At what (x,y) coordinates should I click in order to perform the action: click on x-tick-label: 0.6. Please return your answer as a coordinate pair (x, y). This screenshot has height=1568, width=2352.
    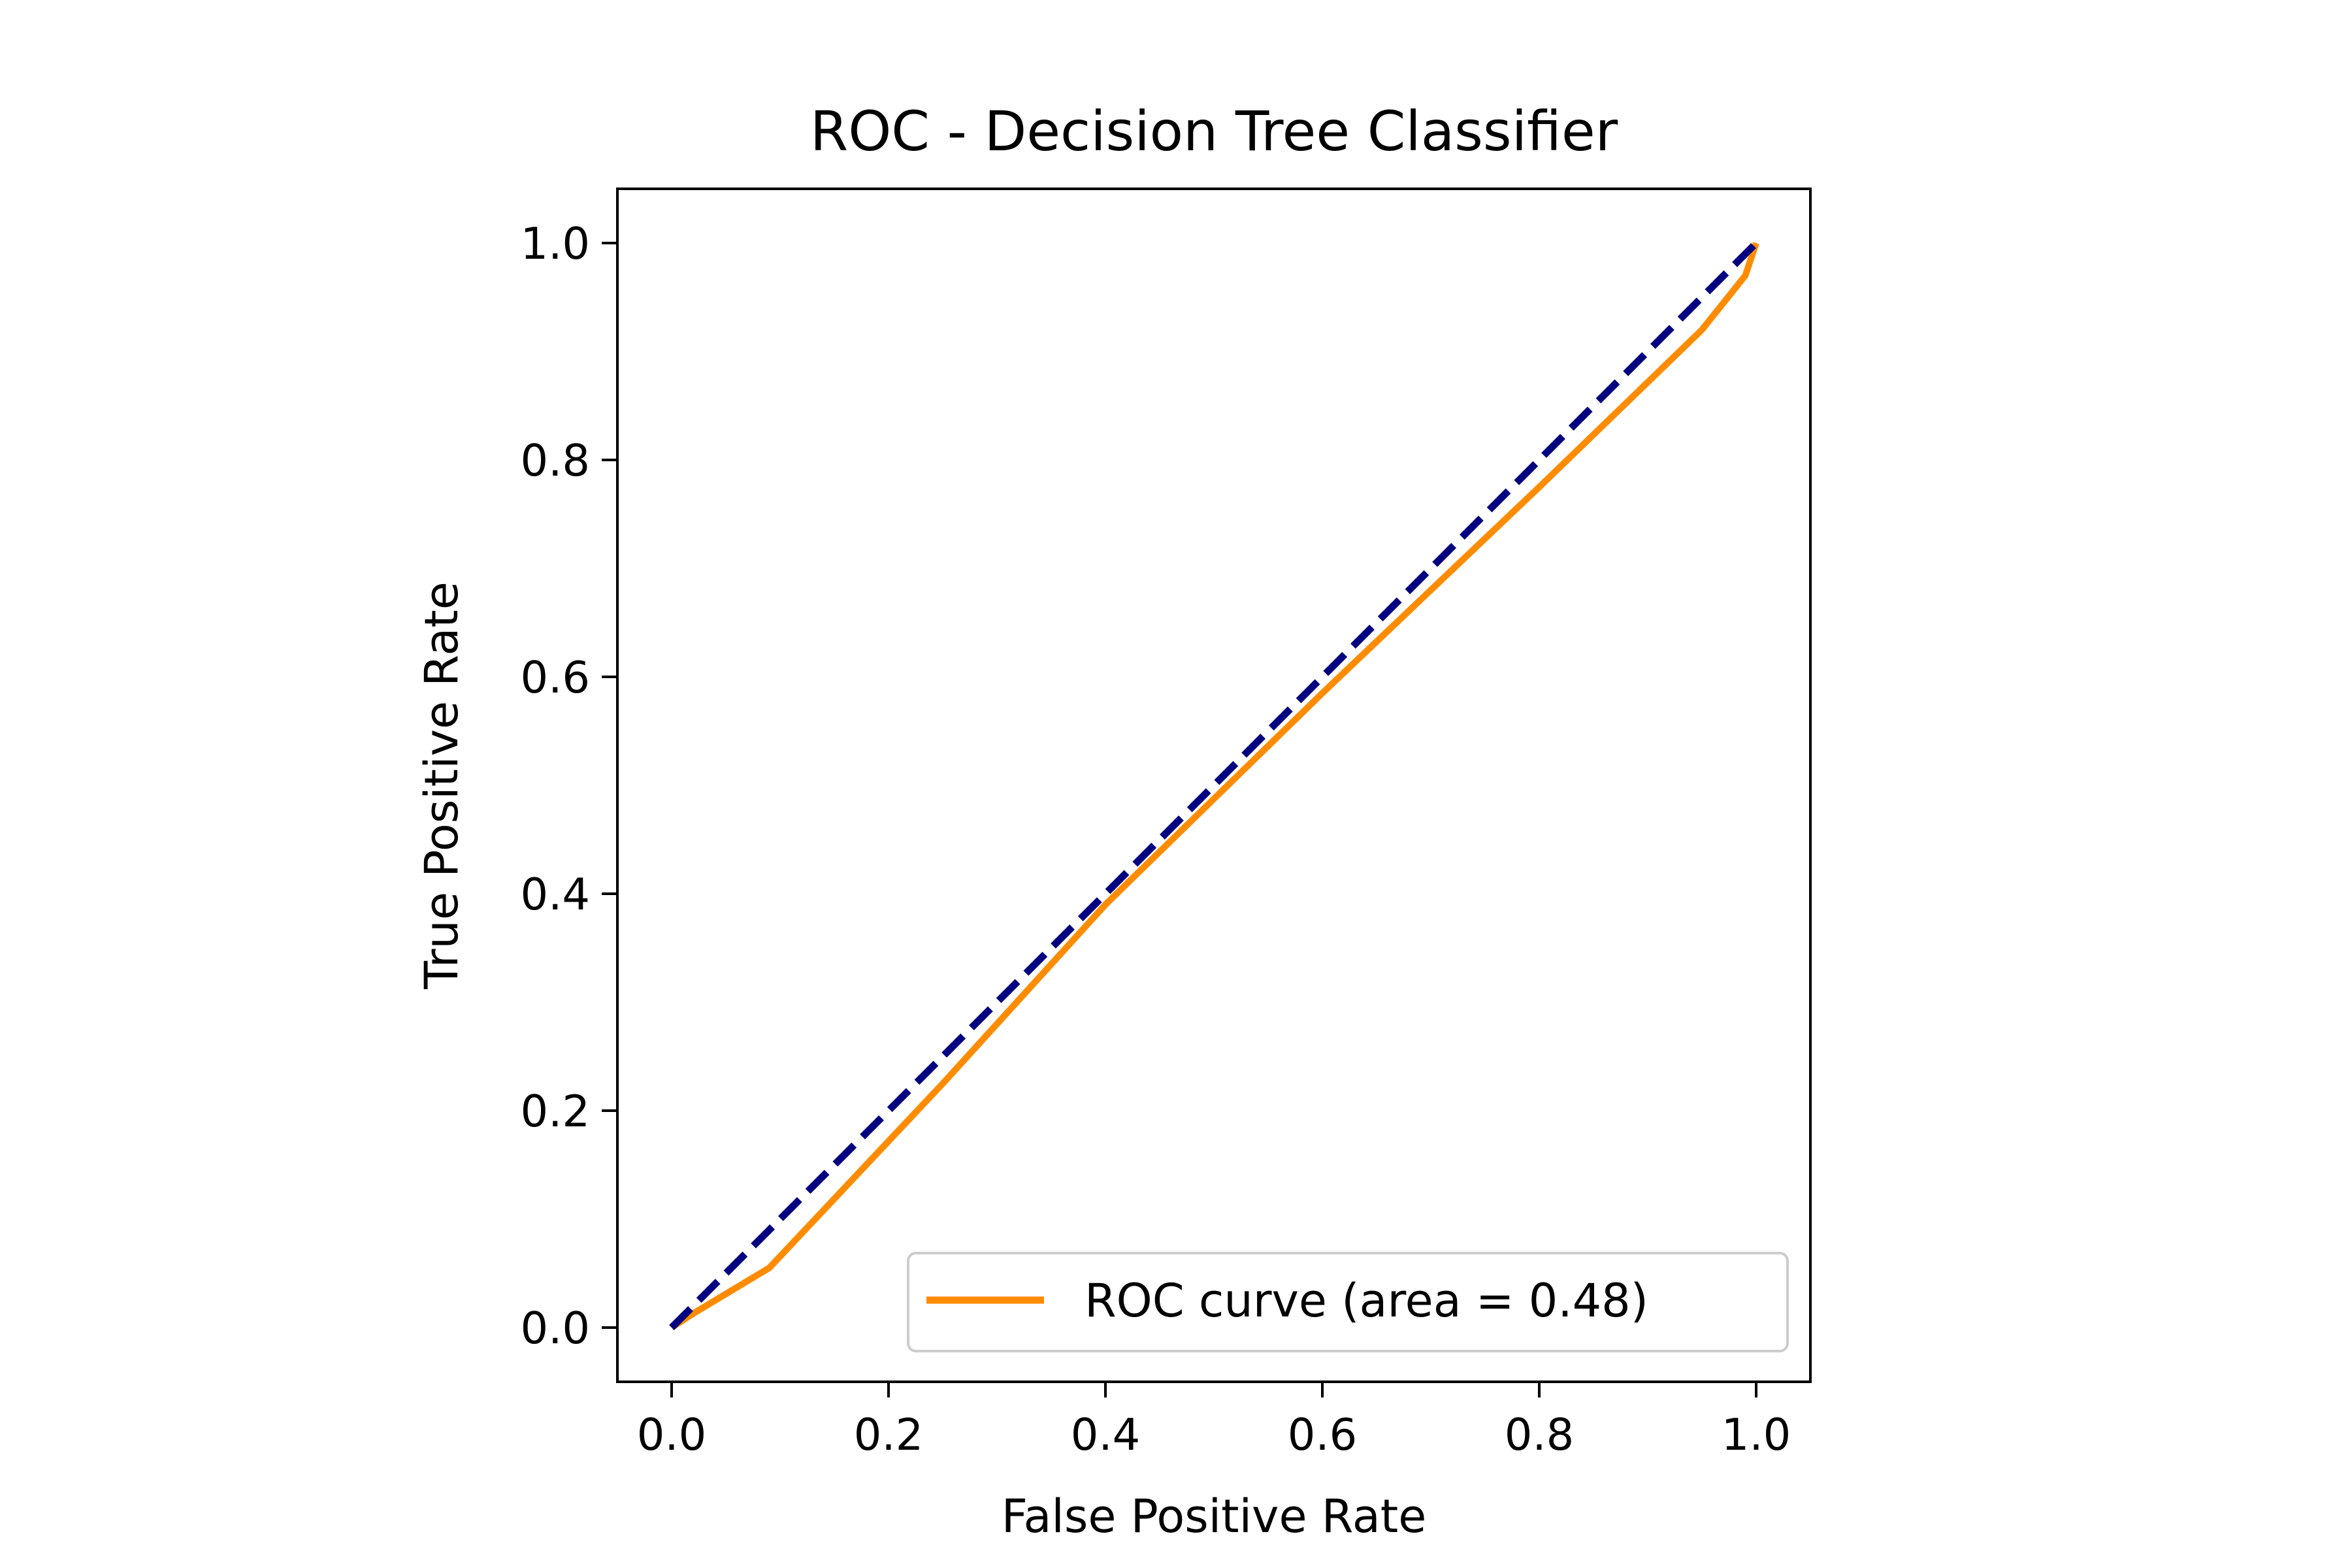
    Looking at the image, I should click on (1323, 1434).